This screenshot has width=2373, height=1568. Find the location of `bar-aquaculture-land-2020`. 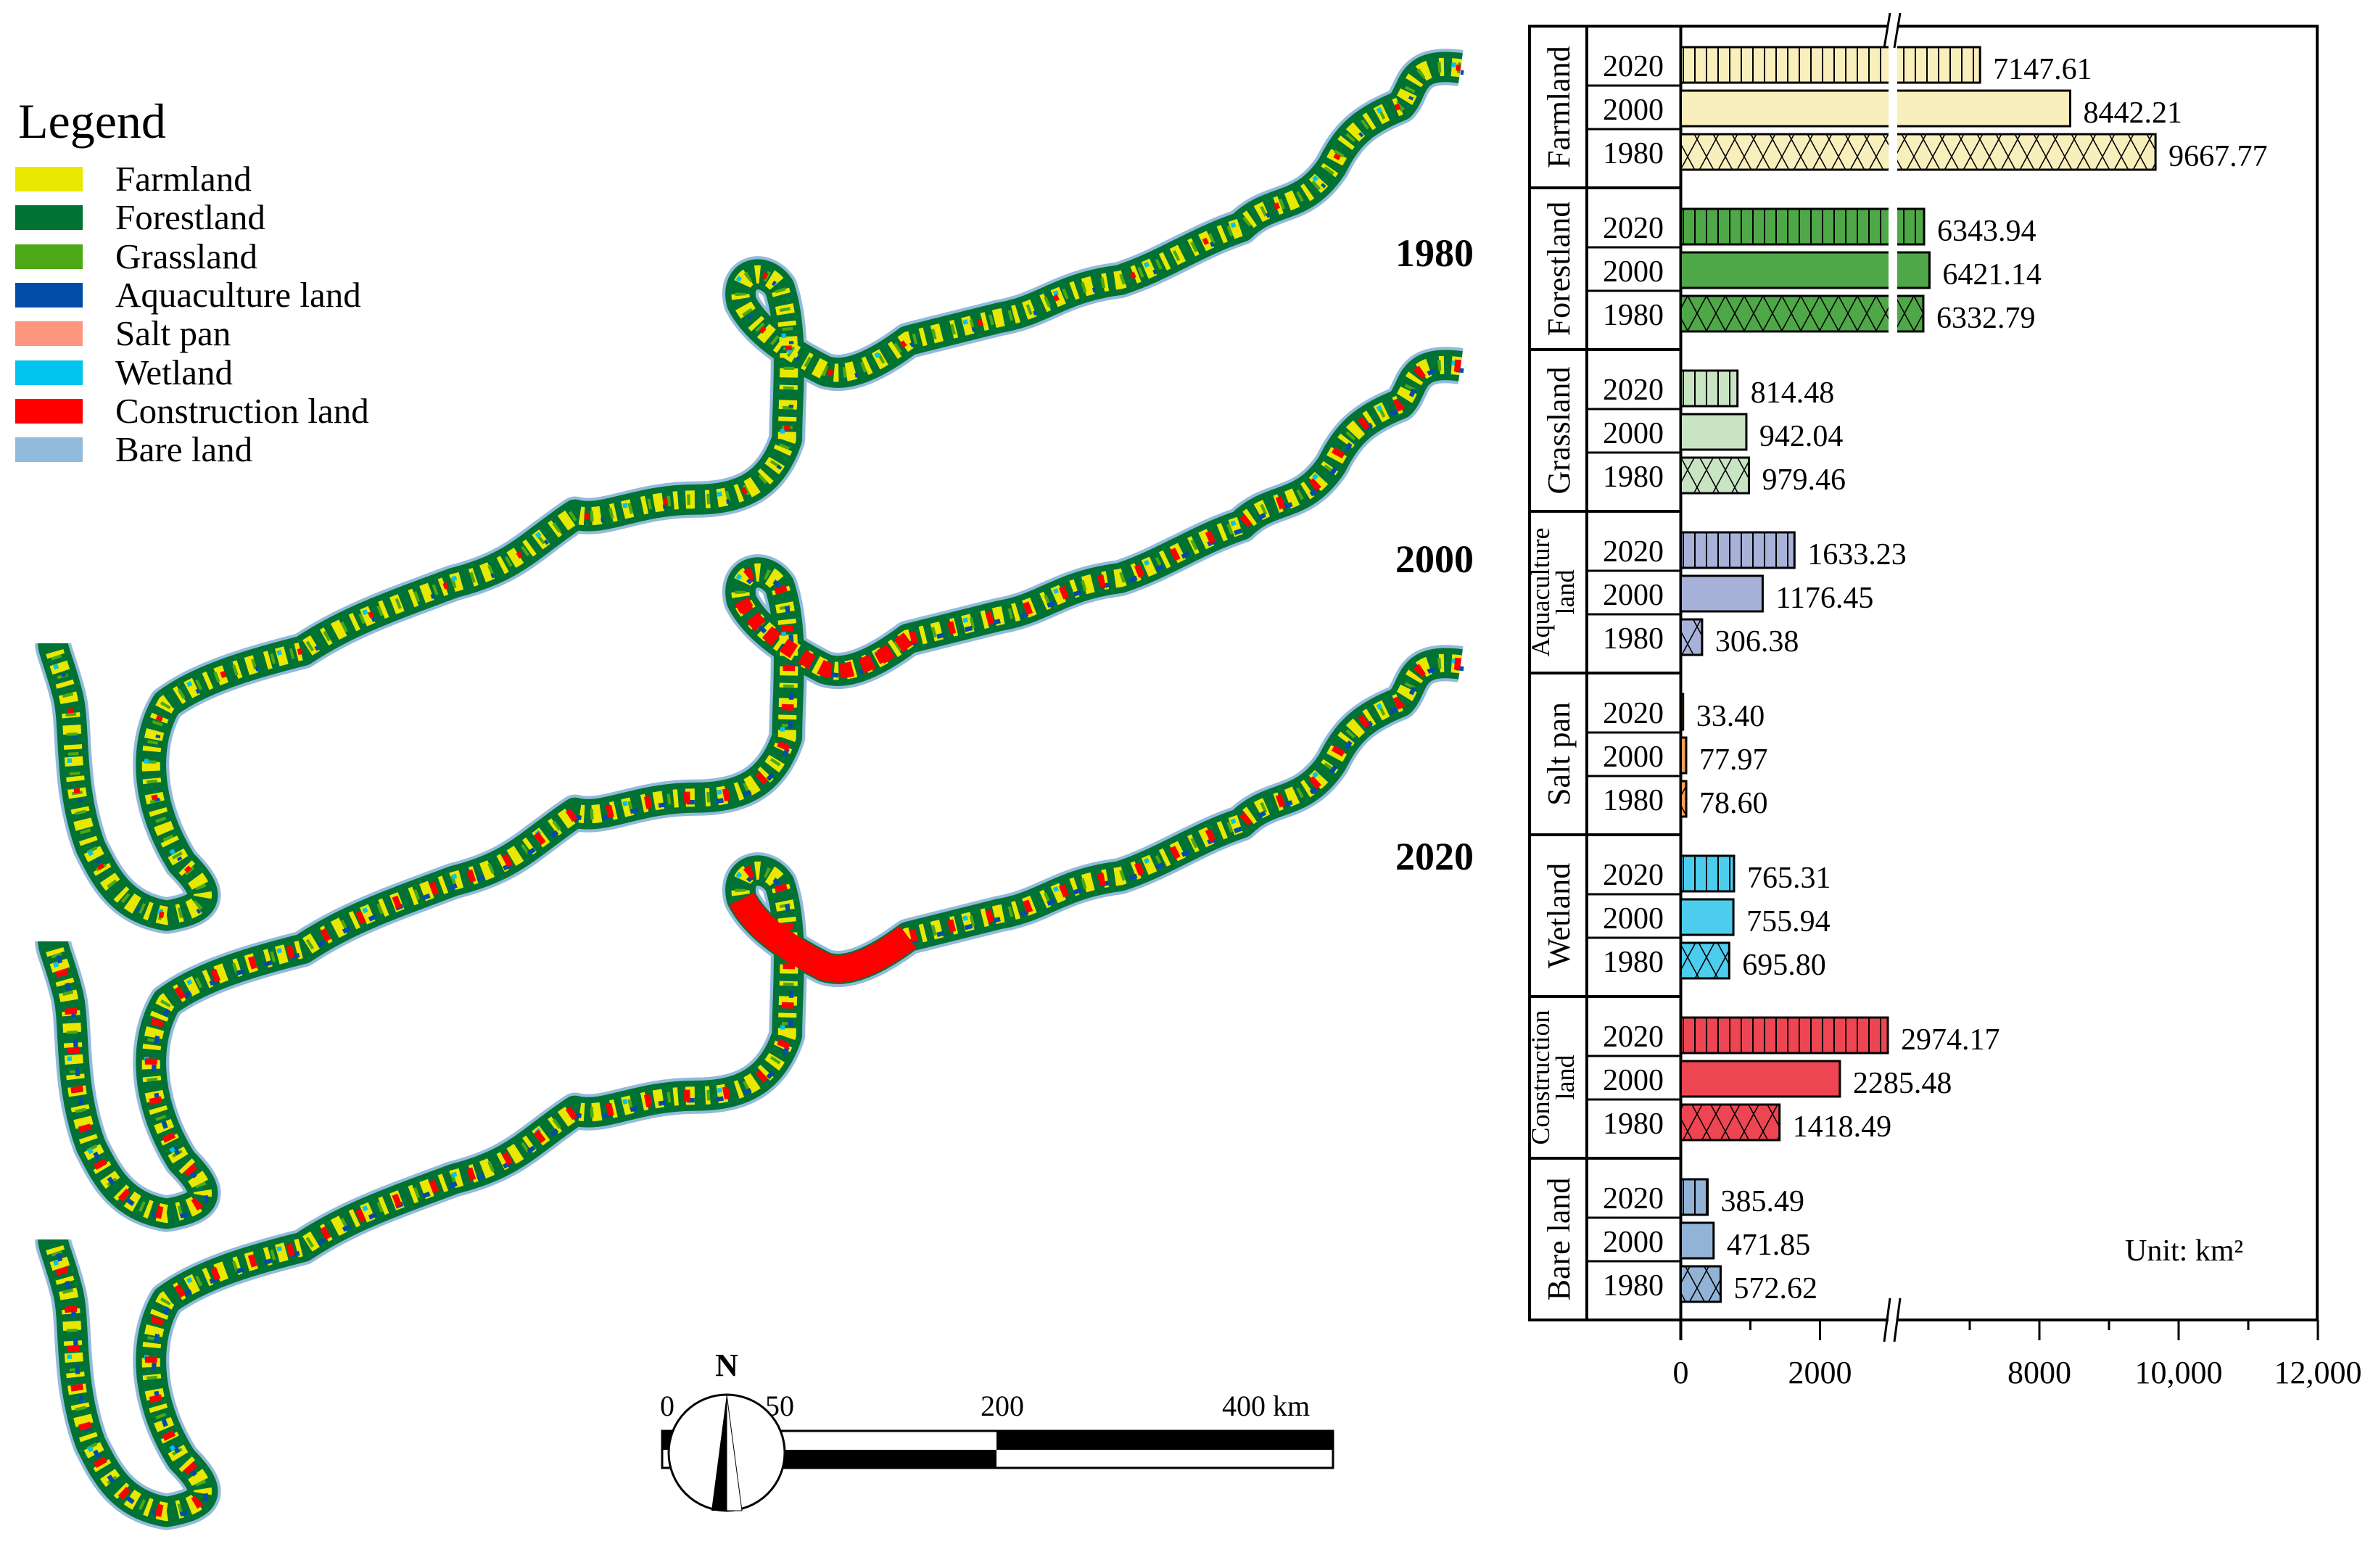

bar-aquaculture-land-2020 is located at coordinates (1738, 550).